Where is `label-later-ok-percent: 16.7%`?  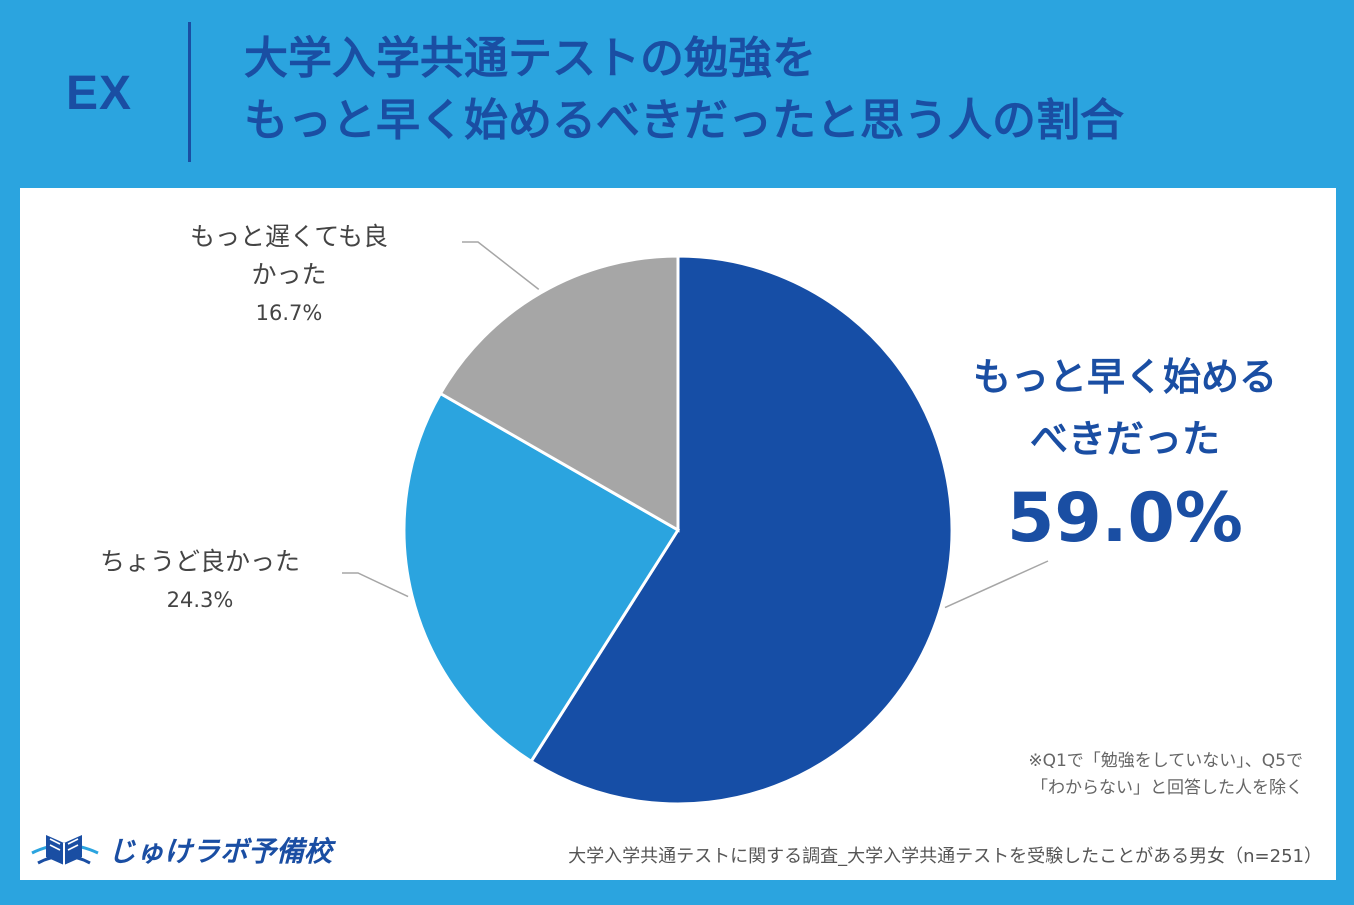 label-later-ok-percent: 16.7% is located at coordinates (289, 313).